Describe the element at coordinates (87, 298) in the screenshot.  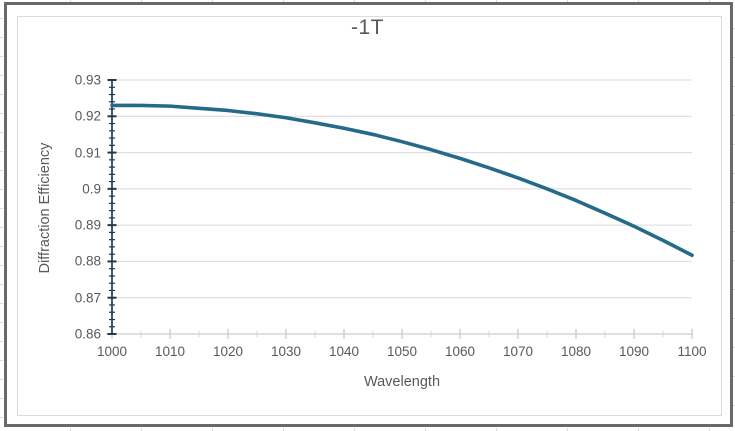
I see `y-tick-label: 0.87` at that location.